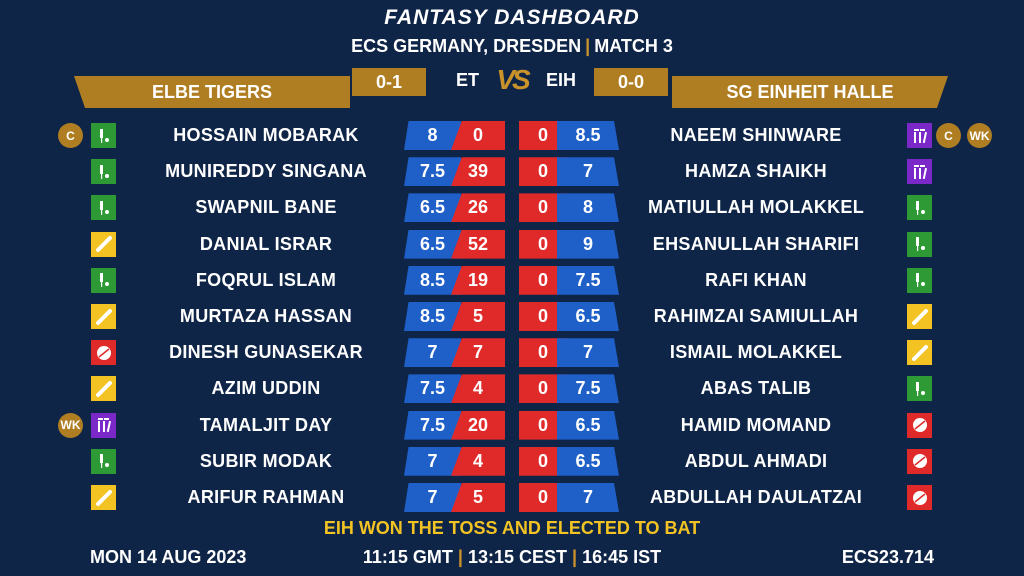 Image resolution: width=1024 pixels, height=576 pixels. What do you see at coordinates (266, 279) in the screenshot?
I see `player-name-left: FOQRUL ISLAM` at bounding box center [266, 279].